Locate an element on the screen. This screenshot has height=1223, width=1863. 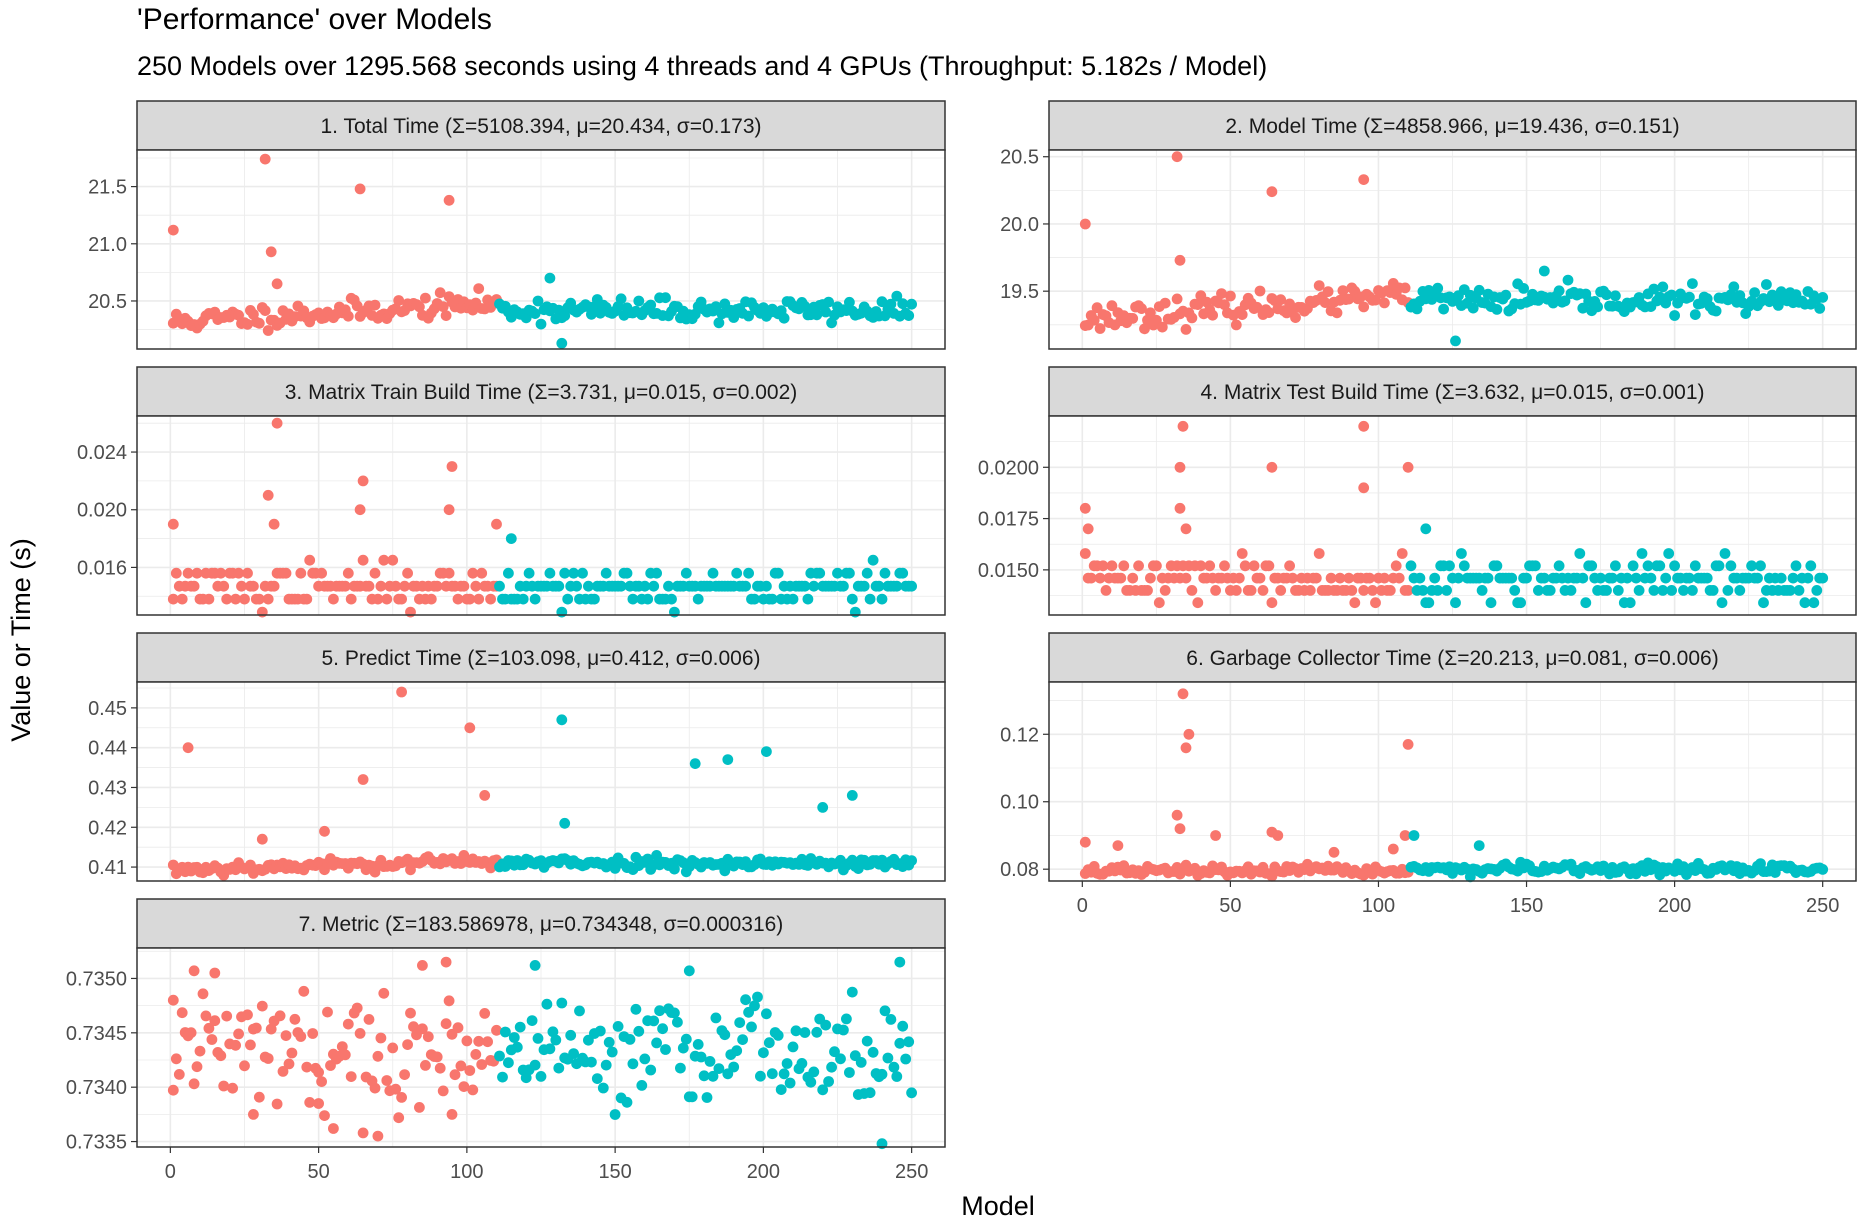
x-tick-label: 200 is located at coordinates (763, 1172).